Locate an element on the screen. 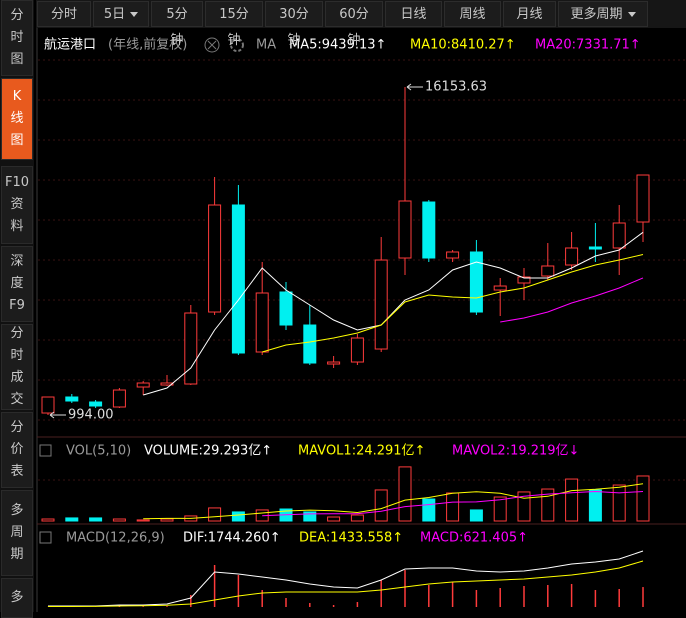  tab-label: 分时 is located at coordinates (63, 14).